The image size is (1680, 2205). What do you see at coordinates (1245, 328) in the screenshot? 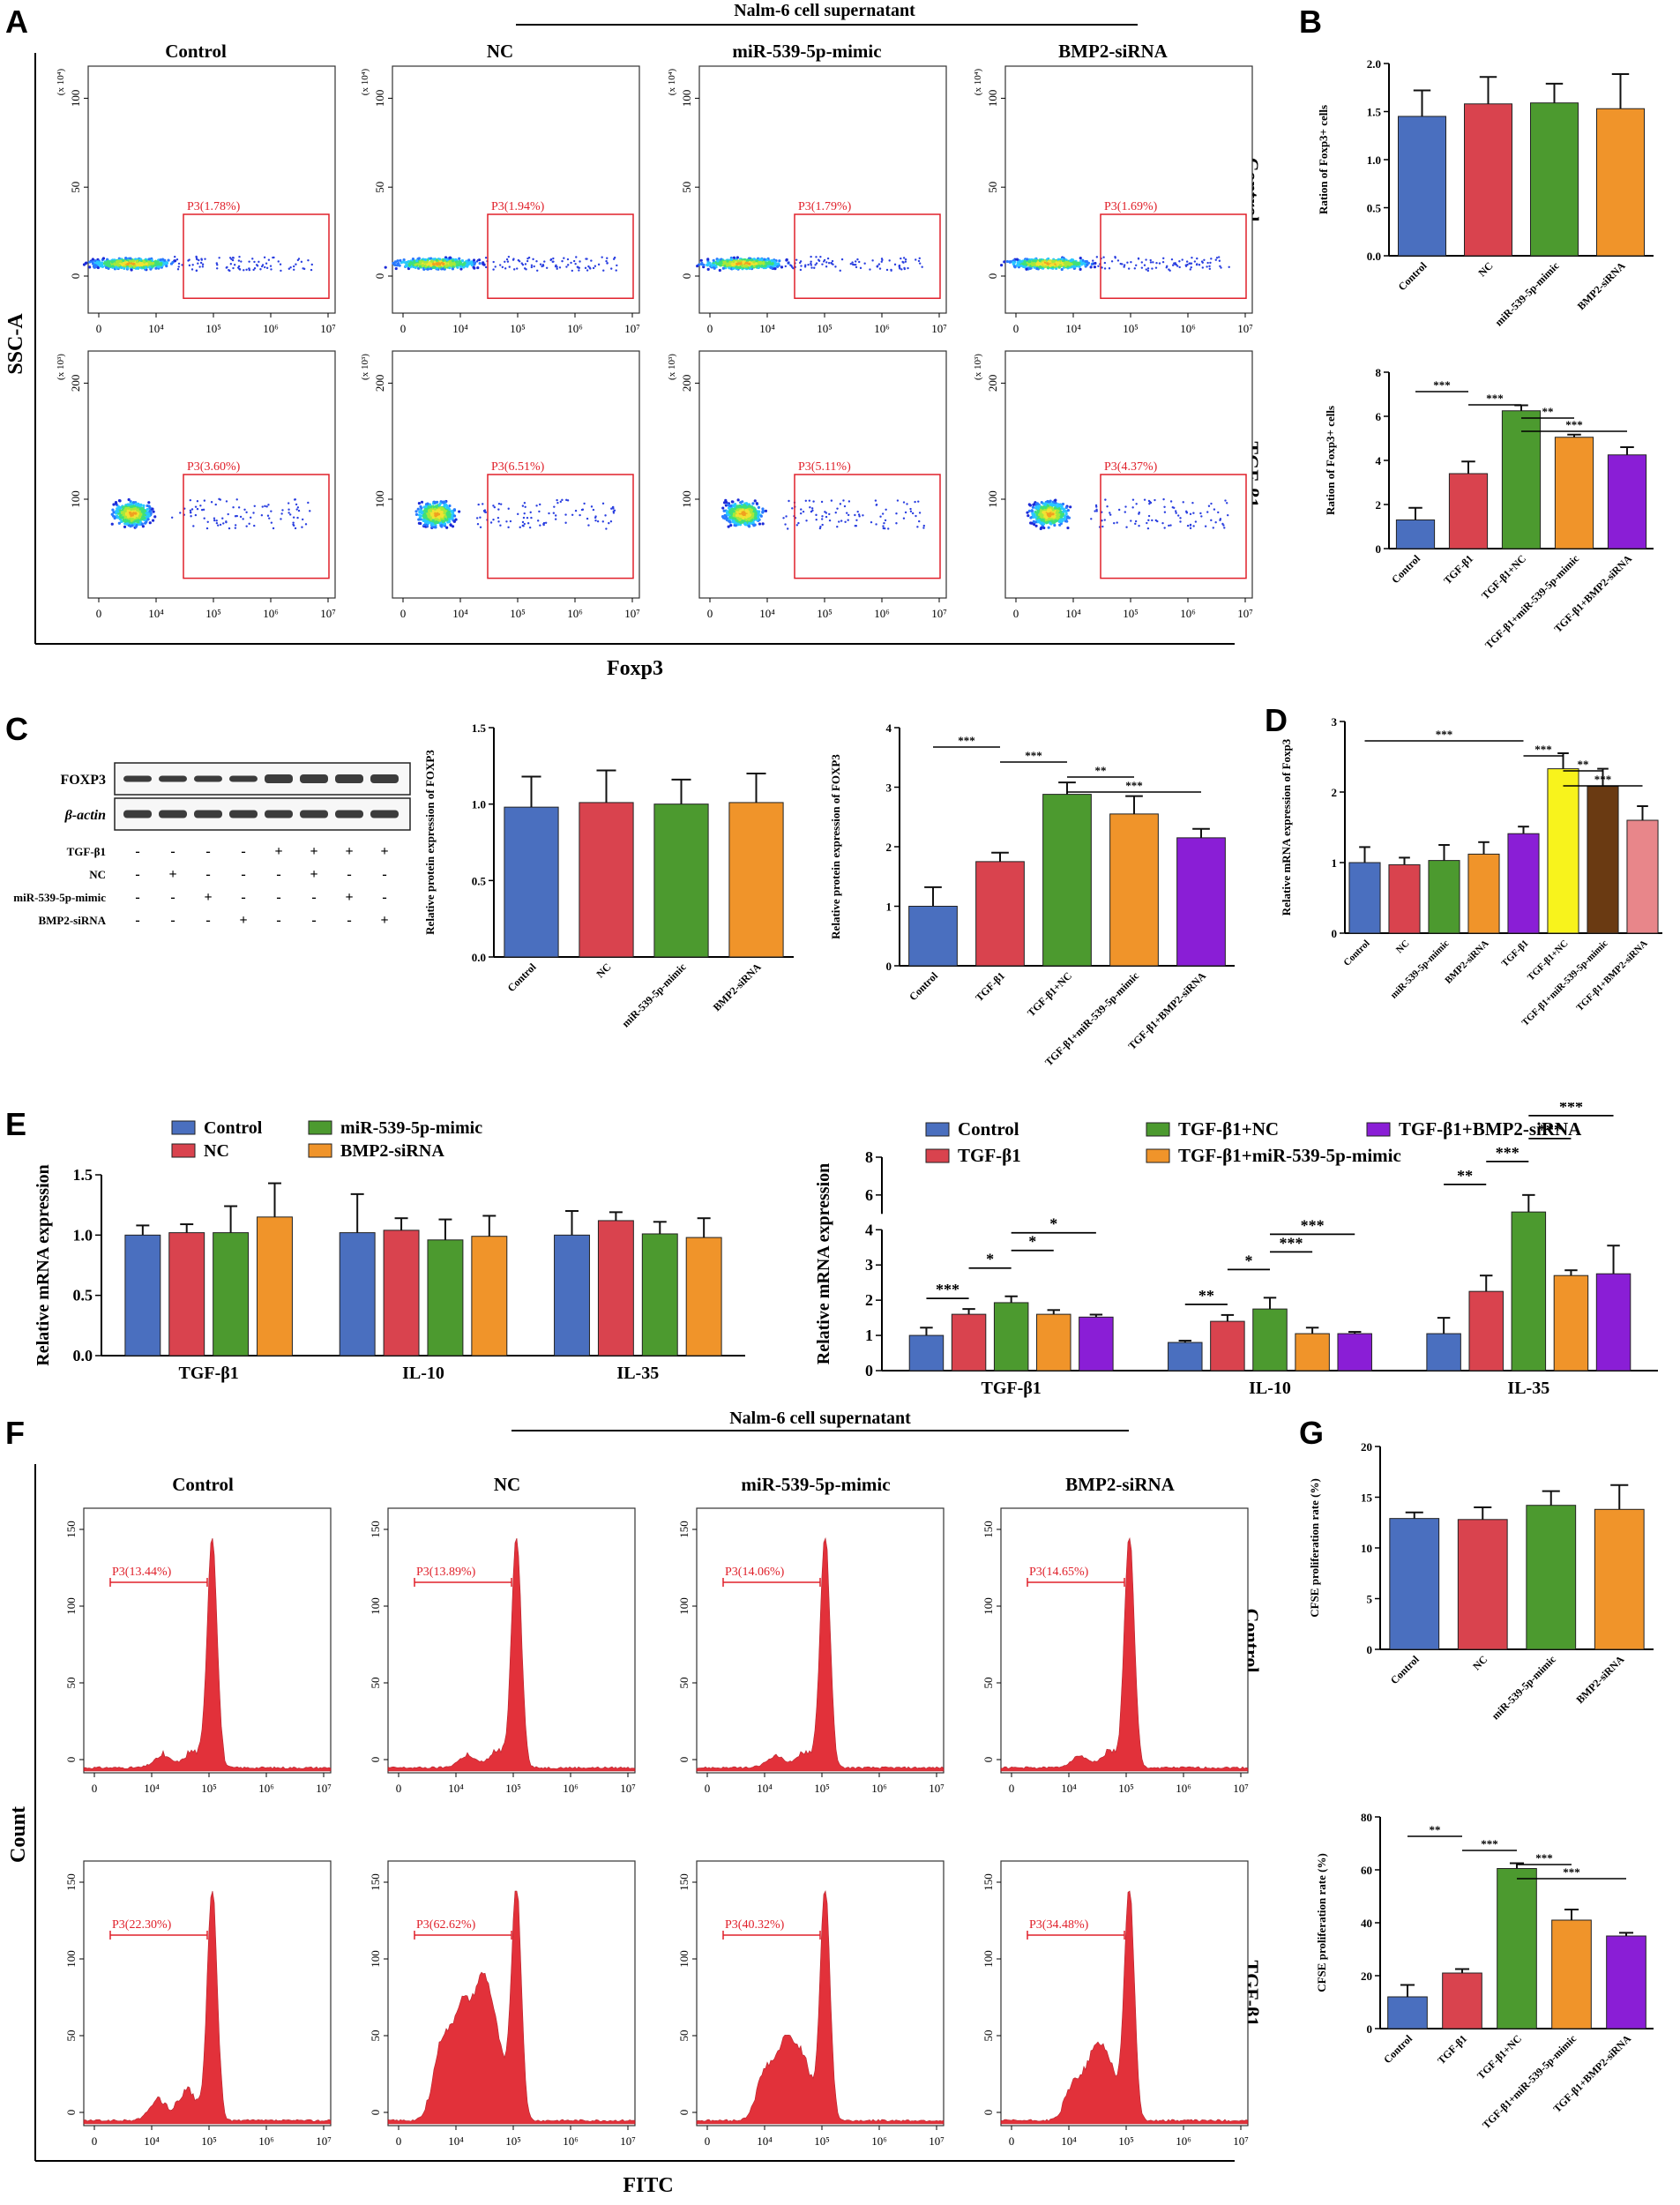
I see `x-tick-label: 10⁷` at bounding box center [1245, 328].